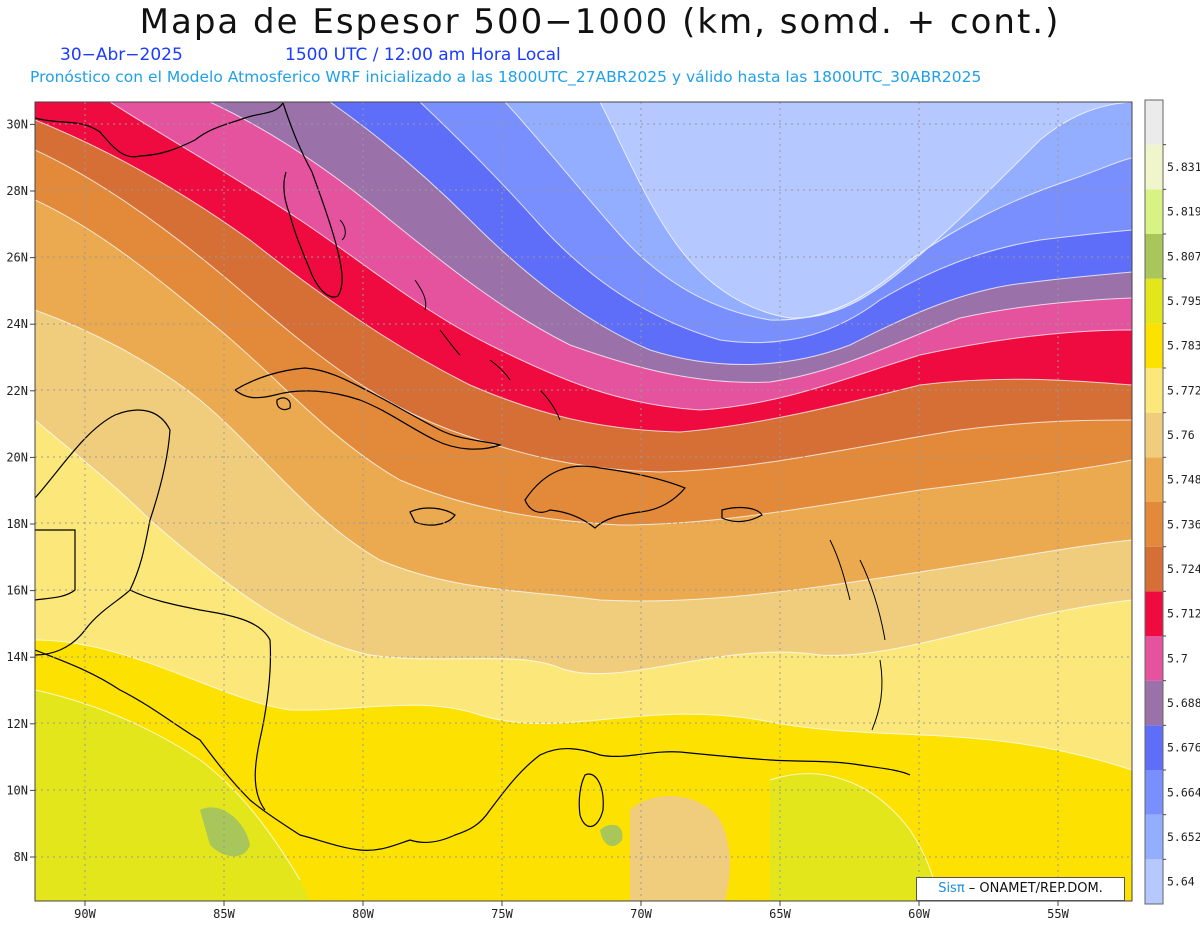 The image size is (1200, 927). I want to click on lon-tick-label: 80W, so click(363, 914).